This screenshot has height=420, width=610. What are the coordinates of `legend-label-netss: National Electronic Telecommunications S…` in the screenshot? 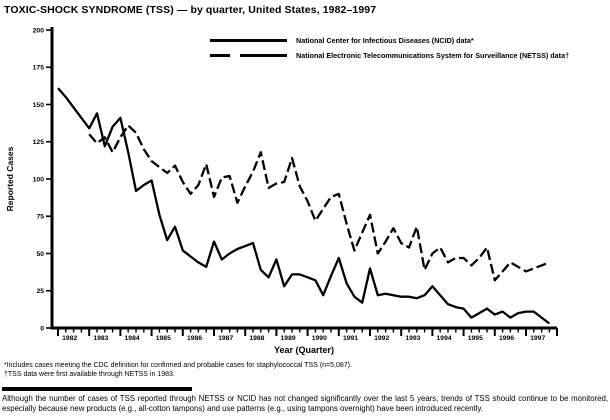 It's located at (433, 55).